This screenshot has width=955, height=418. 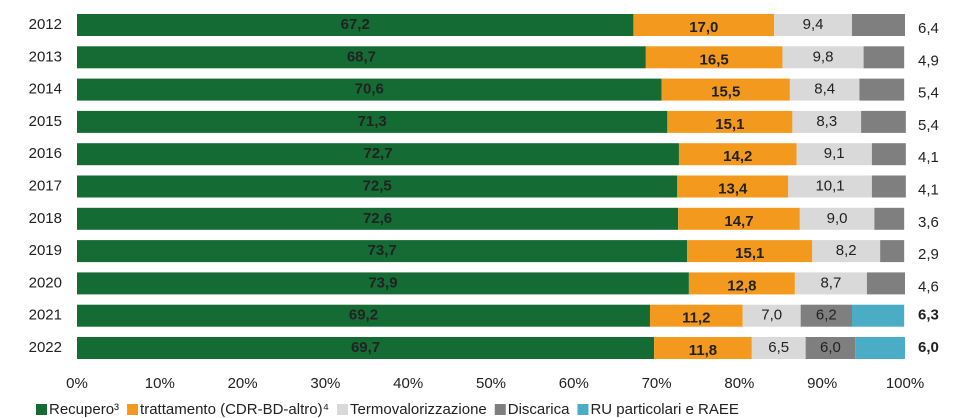 I want to click on y-tick-label: 2016, so click(x=45, y=153).